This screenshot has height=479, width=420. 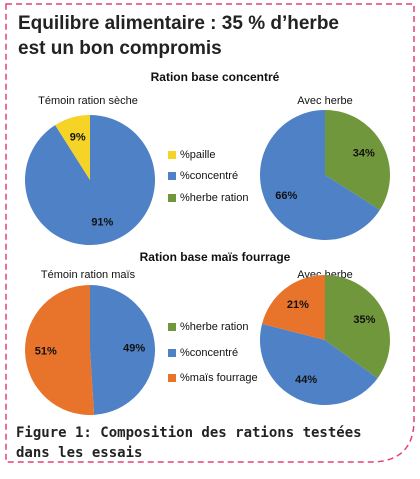 What do you see at coordinates (46, 351) in the screenshot?
I see `slice-label: 51%` at bounding box center [46, 351].